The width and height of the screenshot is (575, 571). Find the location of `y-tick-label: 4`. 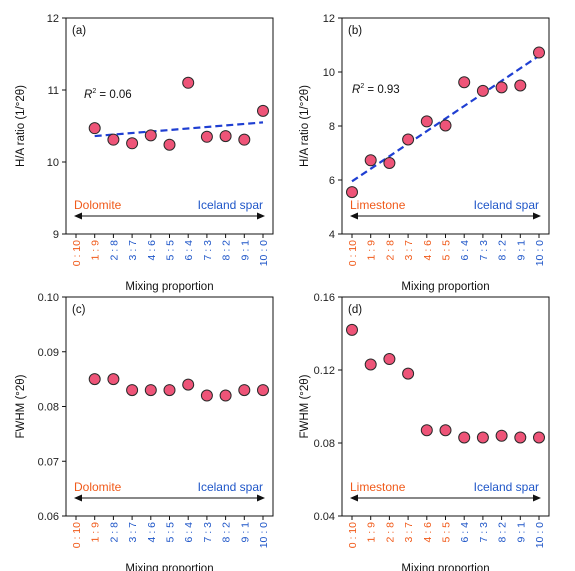

y-tick-label: 4 is located at coordinates (332, 235).